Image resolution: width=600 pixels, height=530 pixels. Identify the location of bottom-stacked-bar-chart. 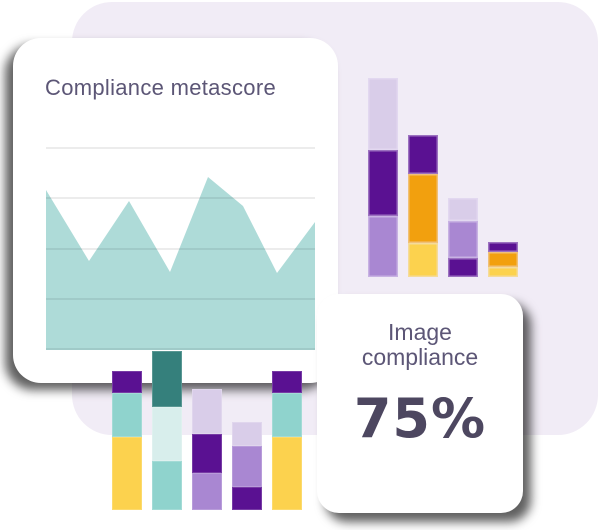
(207, 430).